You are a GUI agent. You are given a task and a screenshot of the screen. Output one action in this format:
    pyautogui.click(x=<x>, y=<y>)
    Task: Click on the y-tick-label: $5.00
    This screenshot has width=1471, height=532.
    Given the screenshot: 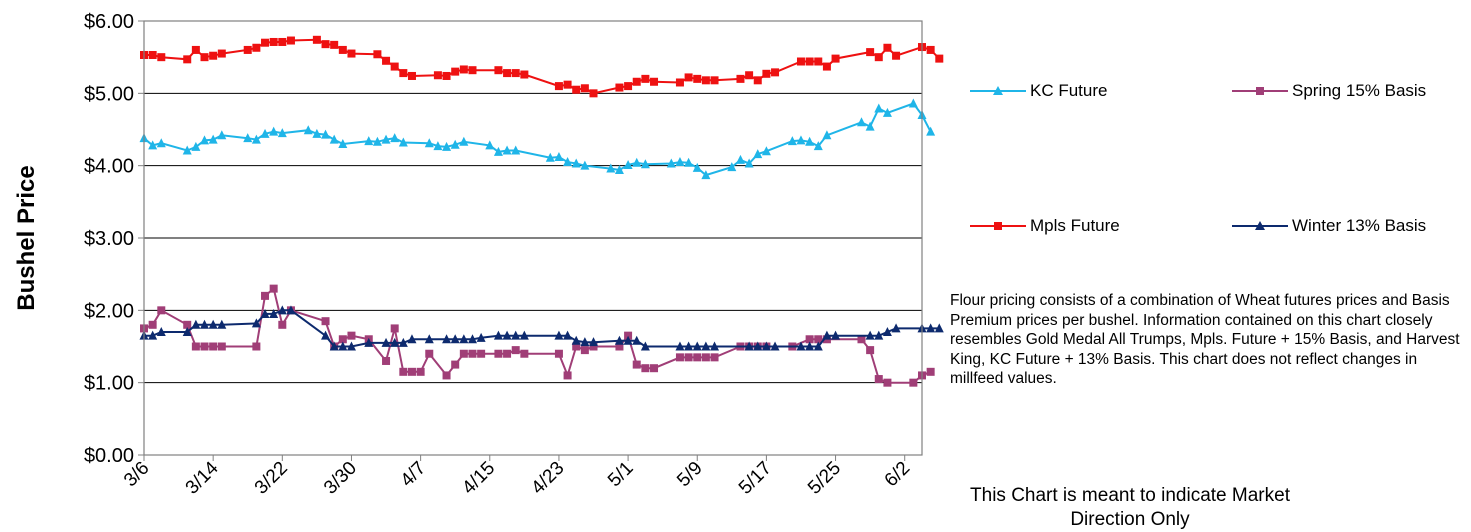 What is the action you would take?
    pyautogui.click(x=109, y=94)
    